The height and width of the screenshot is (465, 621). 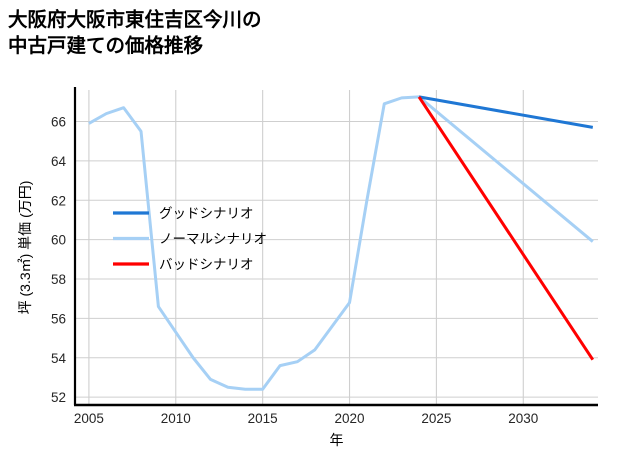 I want to click on legend-label: グッドシナリオ, so click(x=206, y=213).